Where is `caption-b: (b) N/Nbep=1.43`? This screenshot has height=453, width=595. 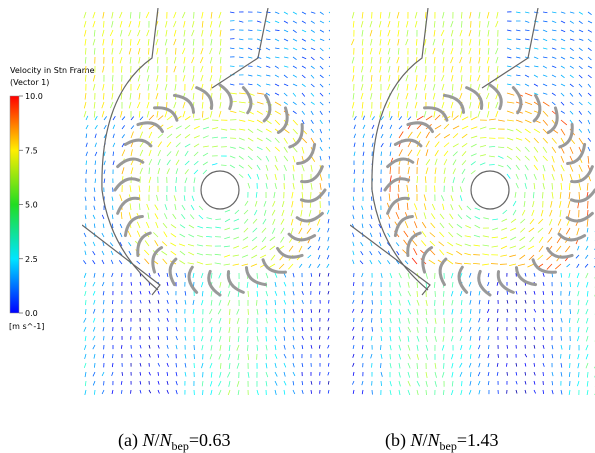 caption-b: (b) N/Nbep=1.43 is located at coordinates (442, 441).